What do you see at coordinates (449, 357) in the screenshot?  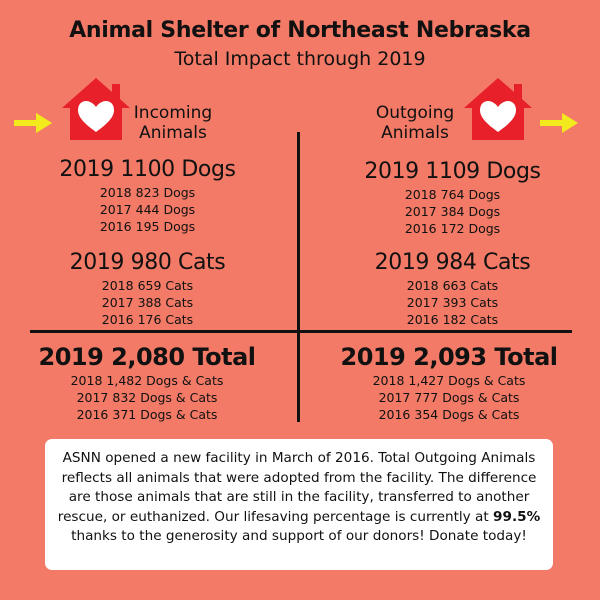 I see `outgoing-total-main: 2019 2,093 Total` at bounding box center [449, 357].